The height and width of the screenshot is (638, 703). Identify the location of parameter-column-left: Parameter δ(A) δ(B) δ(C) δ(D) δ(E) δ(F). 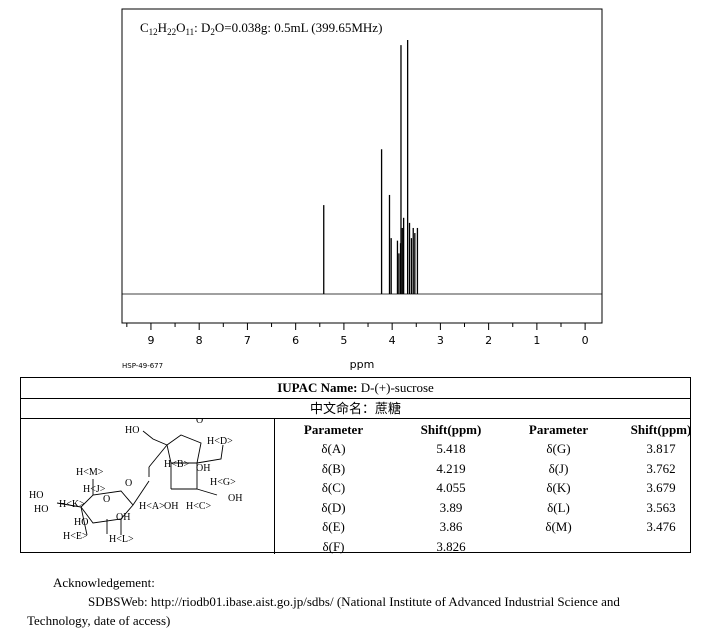
(333, 488).